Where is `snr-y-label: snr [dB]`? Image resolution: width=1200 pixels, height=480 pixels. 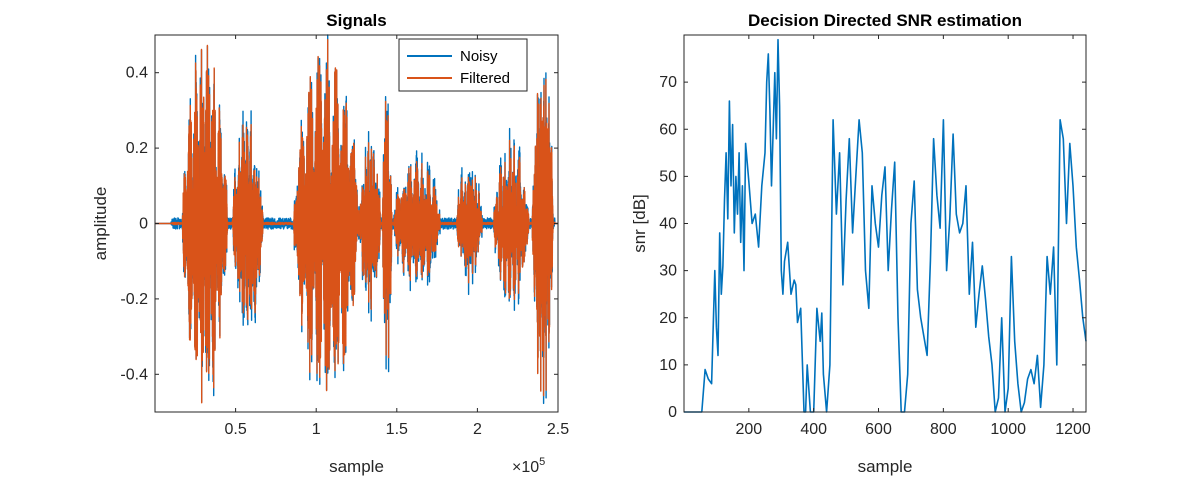
snr-y-label: snr [dB] is located at coordinates (639, 223).